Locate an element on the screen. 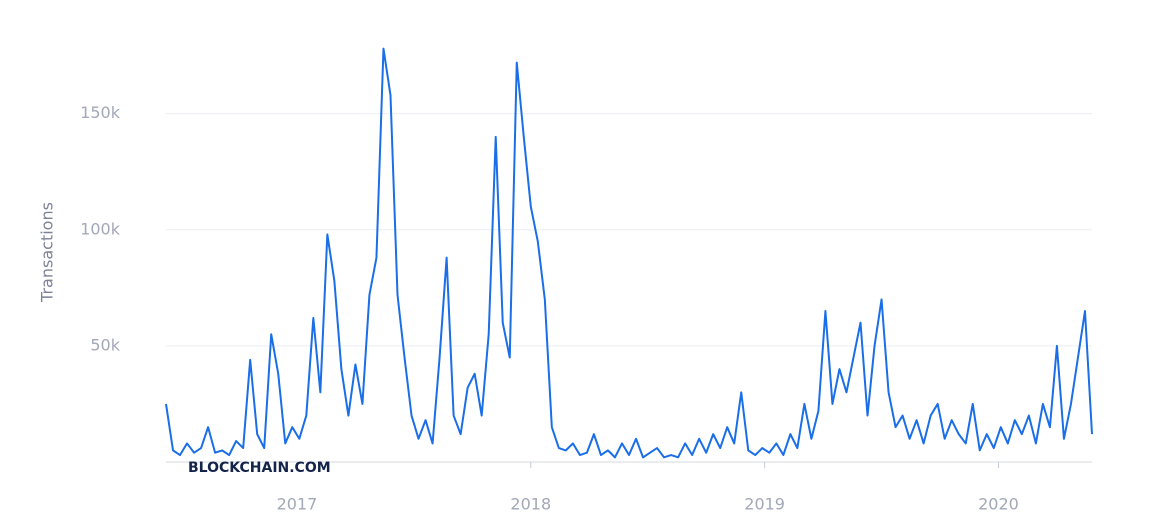 The image size is (1157, 518). y-tick-label: 100k is located at coordinates (100, 228).